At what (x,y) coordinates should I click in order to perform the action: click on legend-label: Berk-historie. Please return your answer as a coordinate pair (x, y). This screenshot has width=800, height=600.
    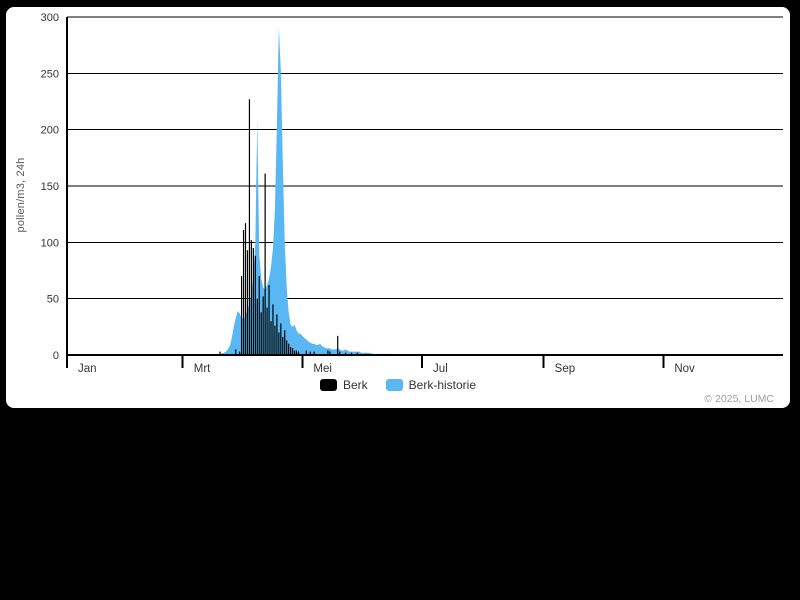
    Looking at the image, I should click on (442, 385).